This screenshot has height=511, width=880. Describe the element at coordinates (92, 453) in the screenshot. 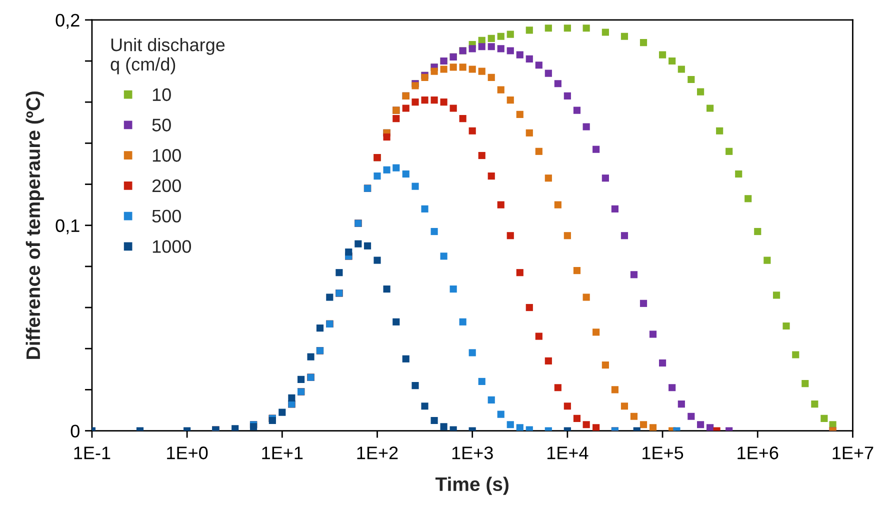

I see `x-tick-label: 1E-1` at that location.